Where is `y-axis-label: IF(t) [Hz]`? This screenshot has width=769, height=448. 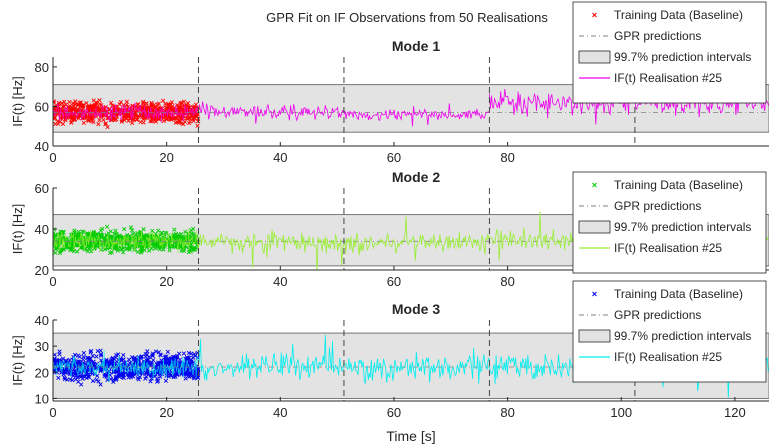
y-axis-label: IF(t) [Hz] is located at coordinates (17, 229).